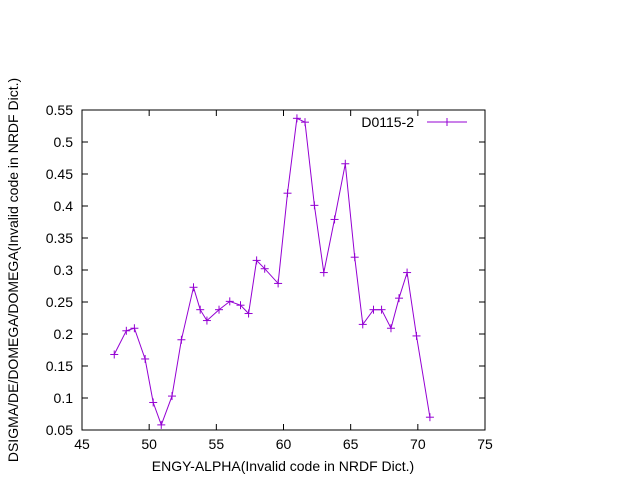 The height and width of the screenshot is (480, 640). I want to click on y-tick-label: 0.05, so click(59, 430).